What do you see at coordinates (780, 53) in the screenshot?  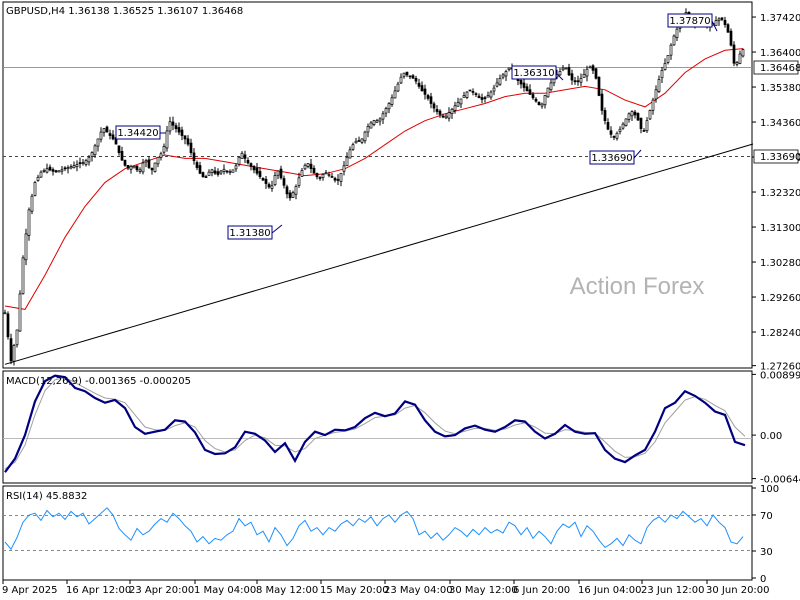 I see `price-tick-label: 1.36400` at bounding box center [780, 53].